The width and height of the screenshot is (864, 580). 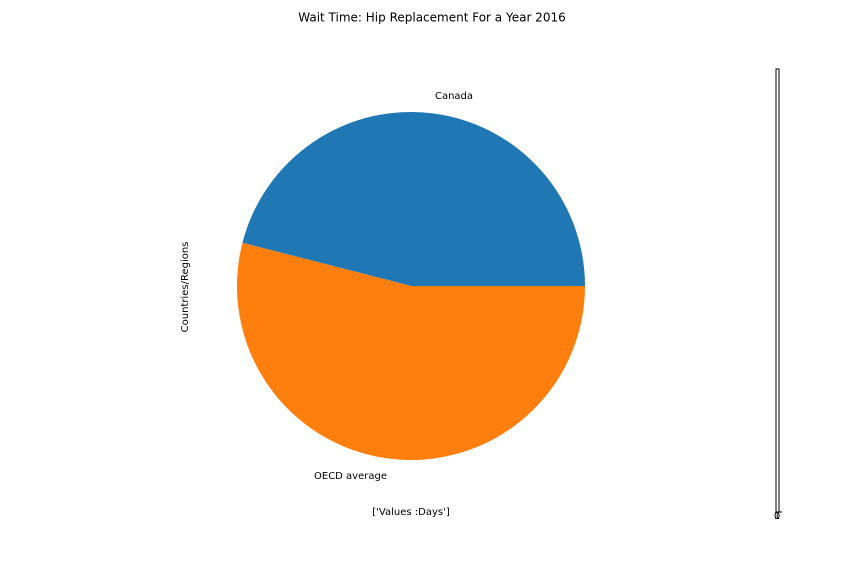 I want to click on pie-slice, so click(x=413, y=199).